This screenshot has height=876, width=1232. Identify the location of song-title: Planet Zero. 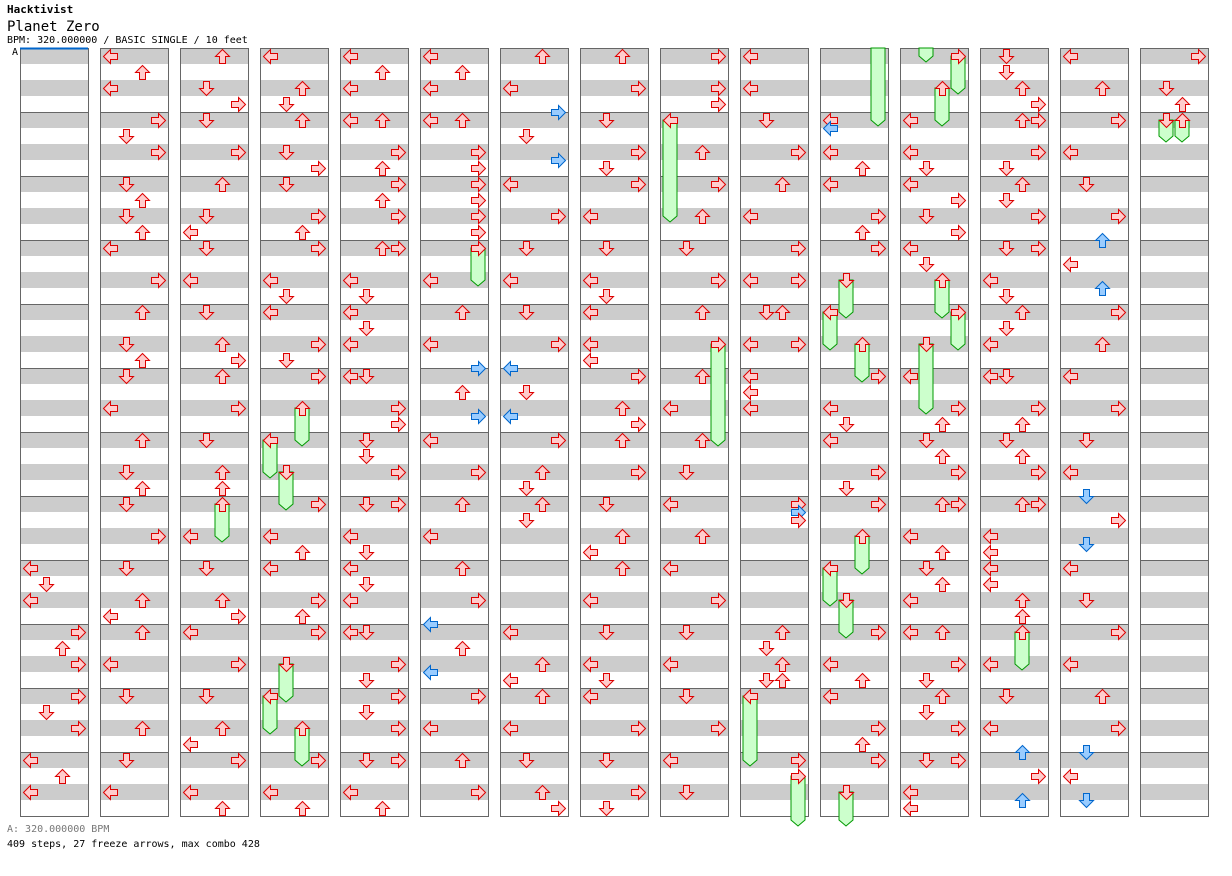
(53, 27).